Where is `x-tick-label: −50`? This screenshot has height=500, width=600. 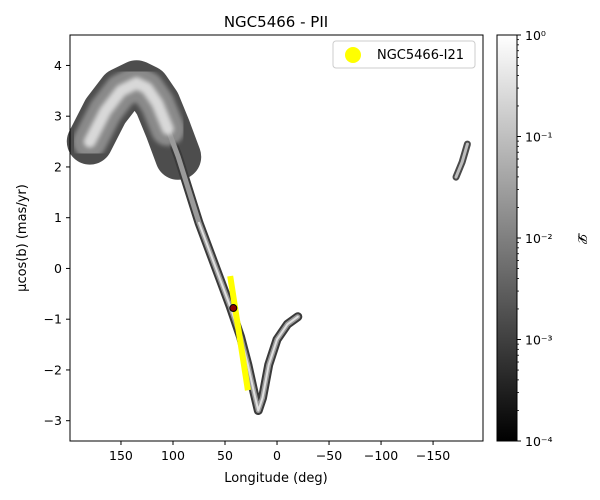 x-tick-label: −50 is located at coordinates (329, 455).